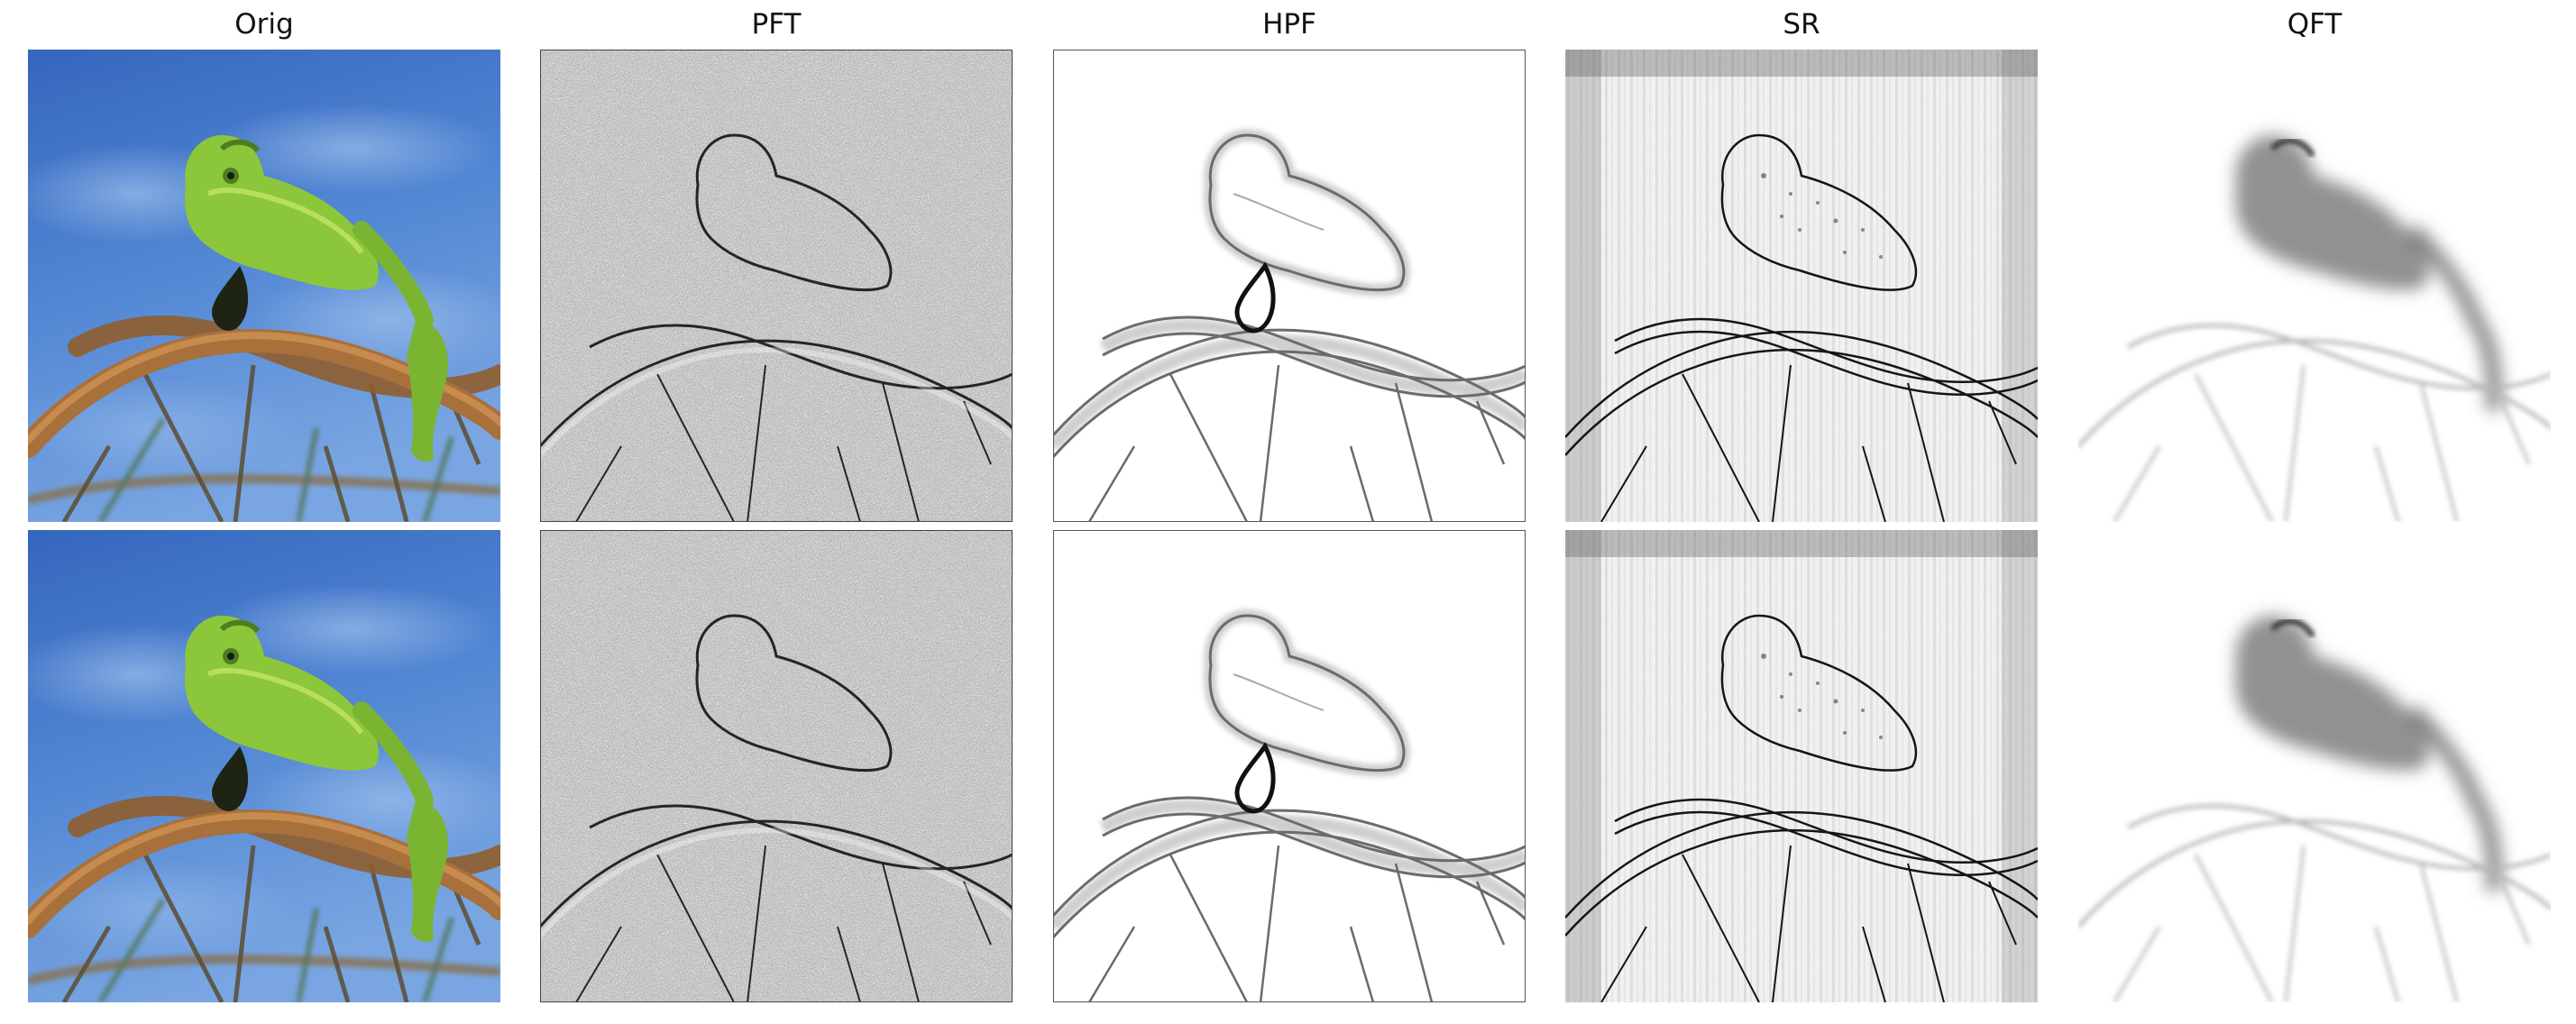 Image resolution: width=2576 pixels, height=1024 pixels. I want to click on panel-pft-row2, so click(776, 766).